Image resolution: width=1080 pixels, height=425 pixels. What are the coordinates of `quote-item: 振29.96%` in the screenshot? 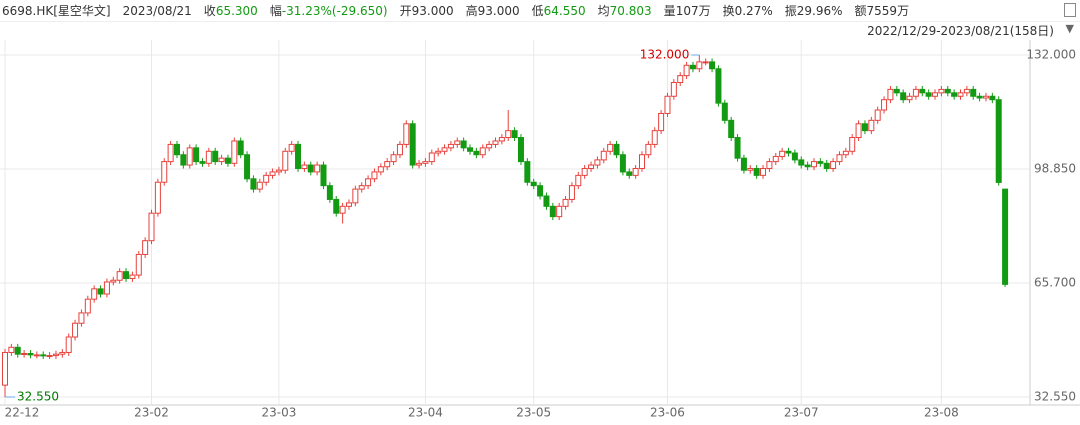 It's located at (814, 10).